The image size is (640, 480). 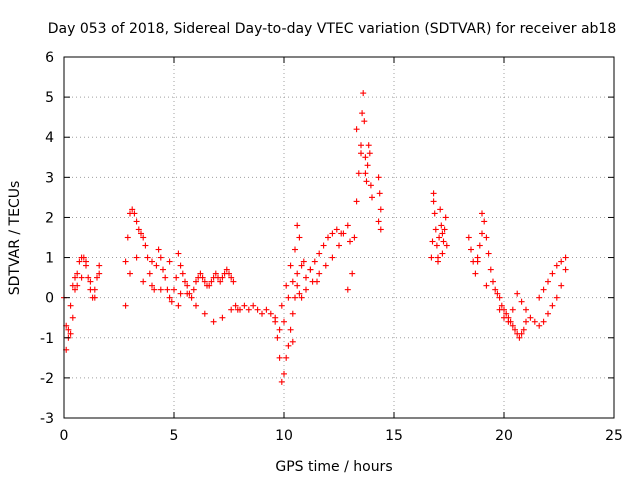 I want to click on x-tick-label: 15, so click(x=394, y=436).